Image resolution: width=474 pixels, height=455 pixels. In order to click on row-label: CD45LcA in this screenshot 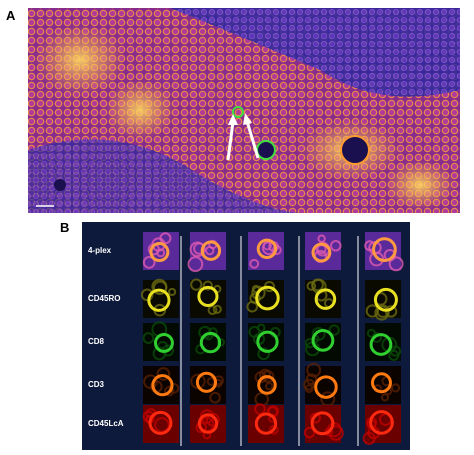, I will do `click(106, 423)`.